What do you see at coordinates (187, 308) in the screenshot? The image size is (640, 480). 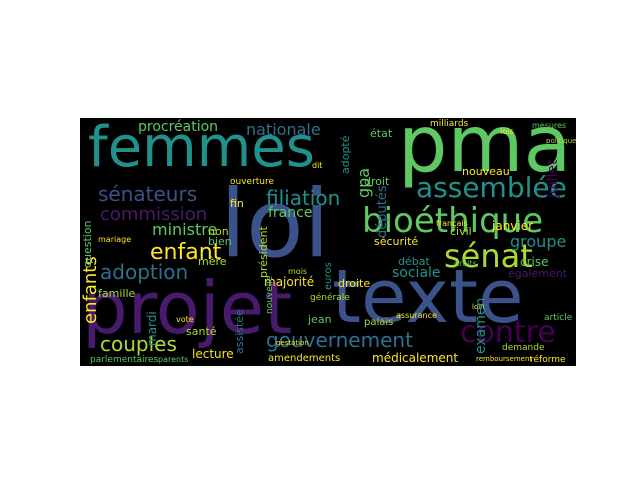 I see `word: projet` at bounding box center [187, 308].